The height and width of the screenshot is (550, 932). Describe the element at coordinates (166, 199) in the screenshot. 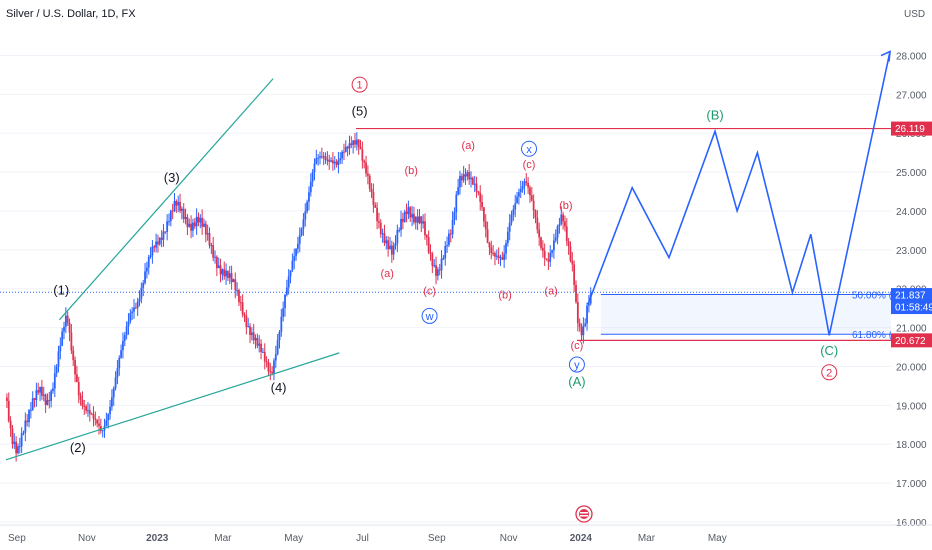

I see `upper-trendline` at that location.